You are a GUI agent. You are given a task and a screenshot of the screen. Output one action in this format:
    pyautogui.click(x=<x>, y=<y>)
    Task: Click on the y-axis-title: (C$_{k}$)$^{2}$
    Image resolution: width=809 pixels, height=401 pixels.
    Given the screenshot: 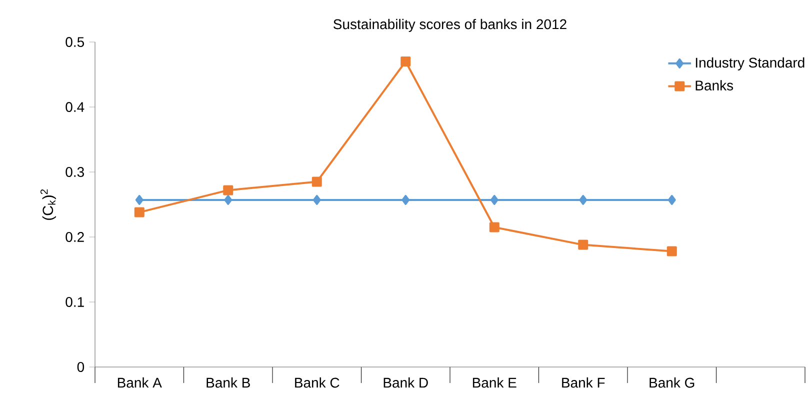 What is the action you would take?
    pyautogui.click(x=48, y=204)
    